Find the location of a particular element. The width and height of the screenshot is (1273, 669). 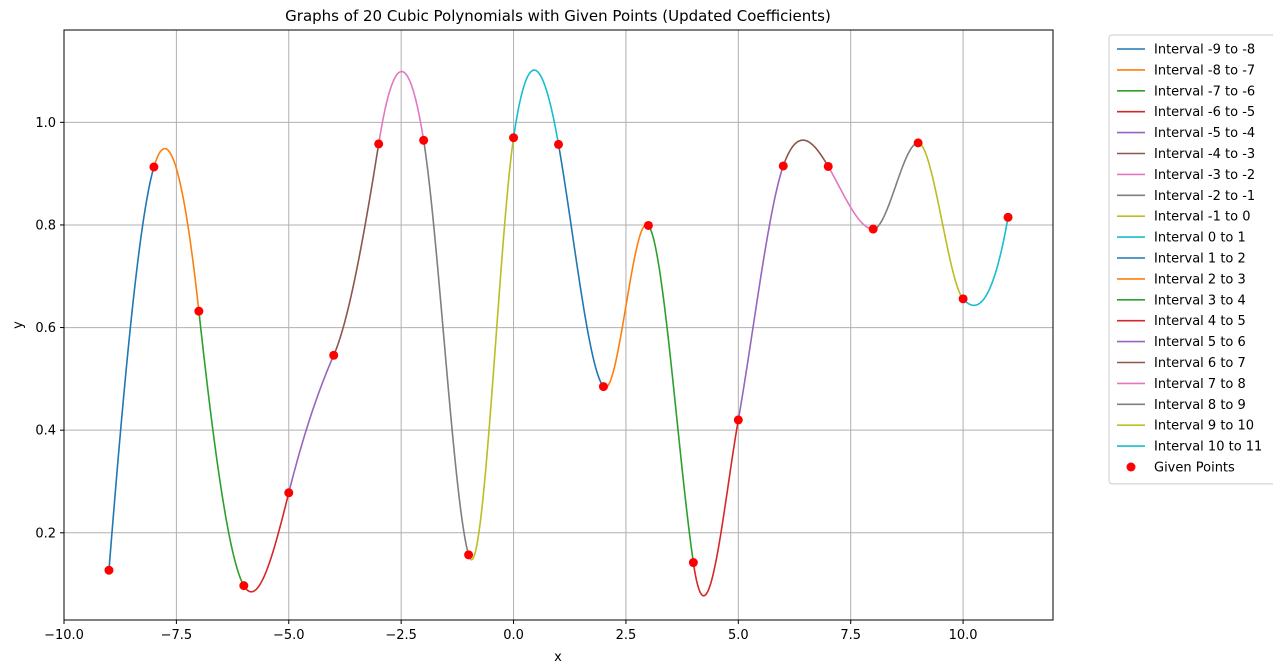

legend-label: Interval -2 to -1 is located at coordinates (1204, 196).